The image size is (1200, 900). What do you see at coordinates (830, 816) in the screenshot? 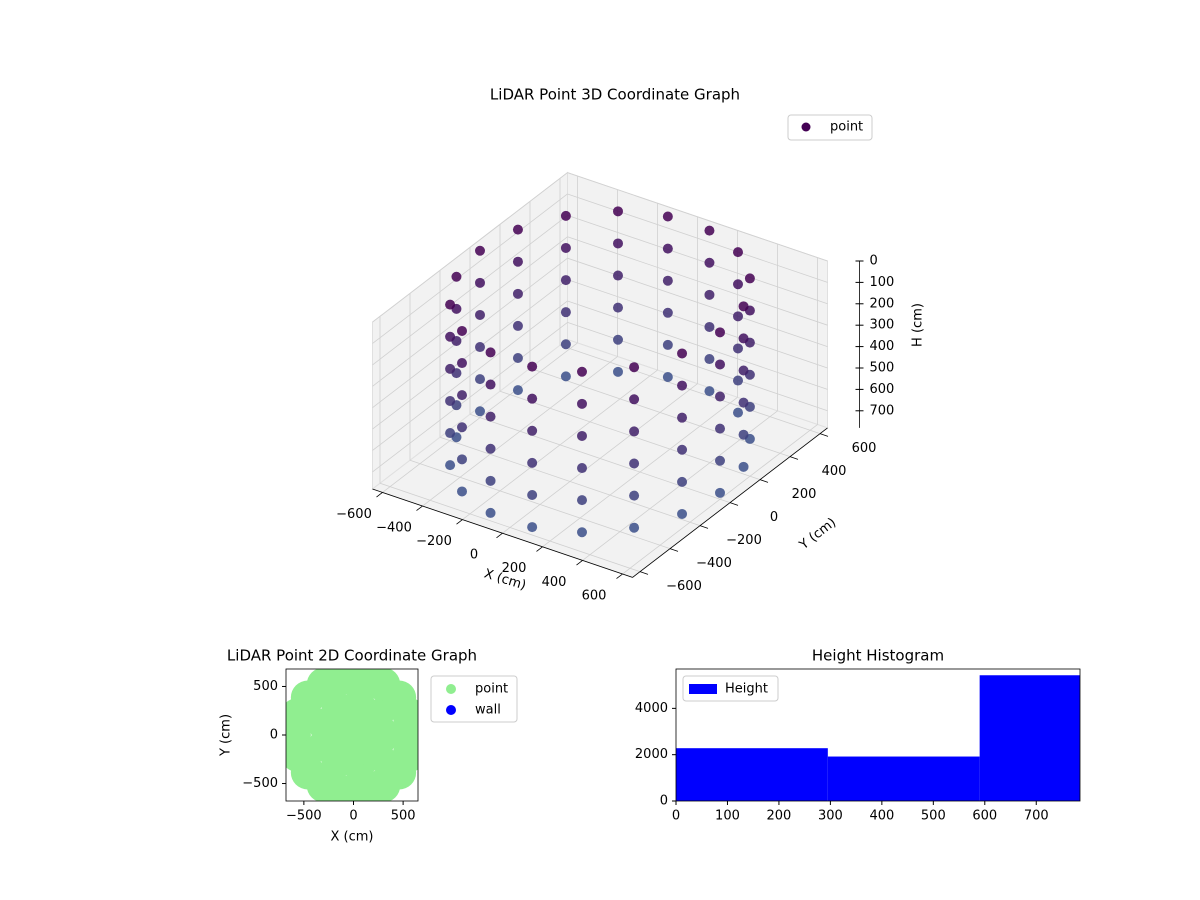
I see `x-tick-label: 300` at bounding box center [830, 816].